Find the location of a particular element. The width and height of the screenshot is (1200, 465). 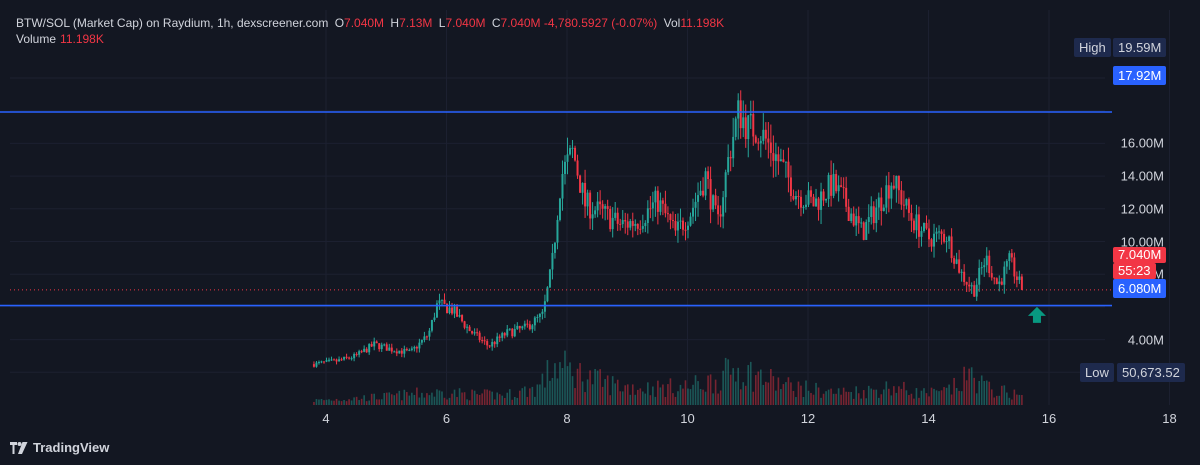

high-tag-value: 19.59M is located at coordinates (1140, 47).